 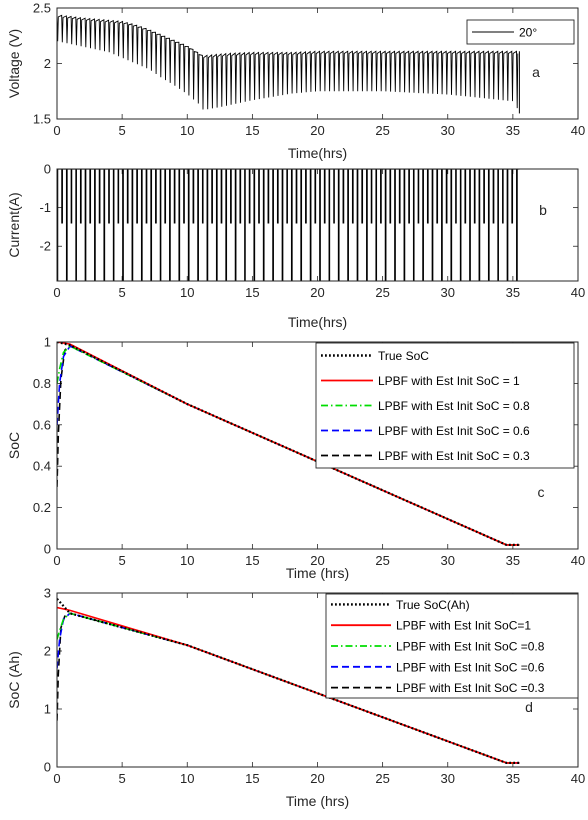 I want to click on panel-letter: b, so click(x=543, y=210).